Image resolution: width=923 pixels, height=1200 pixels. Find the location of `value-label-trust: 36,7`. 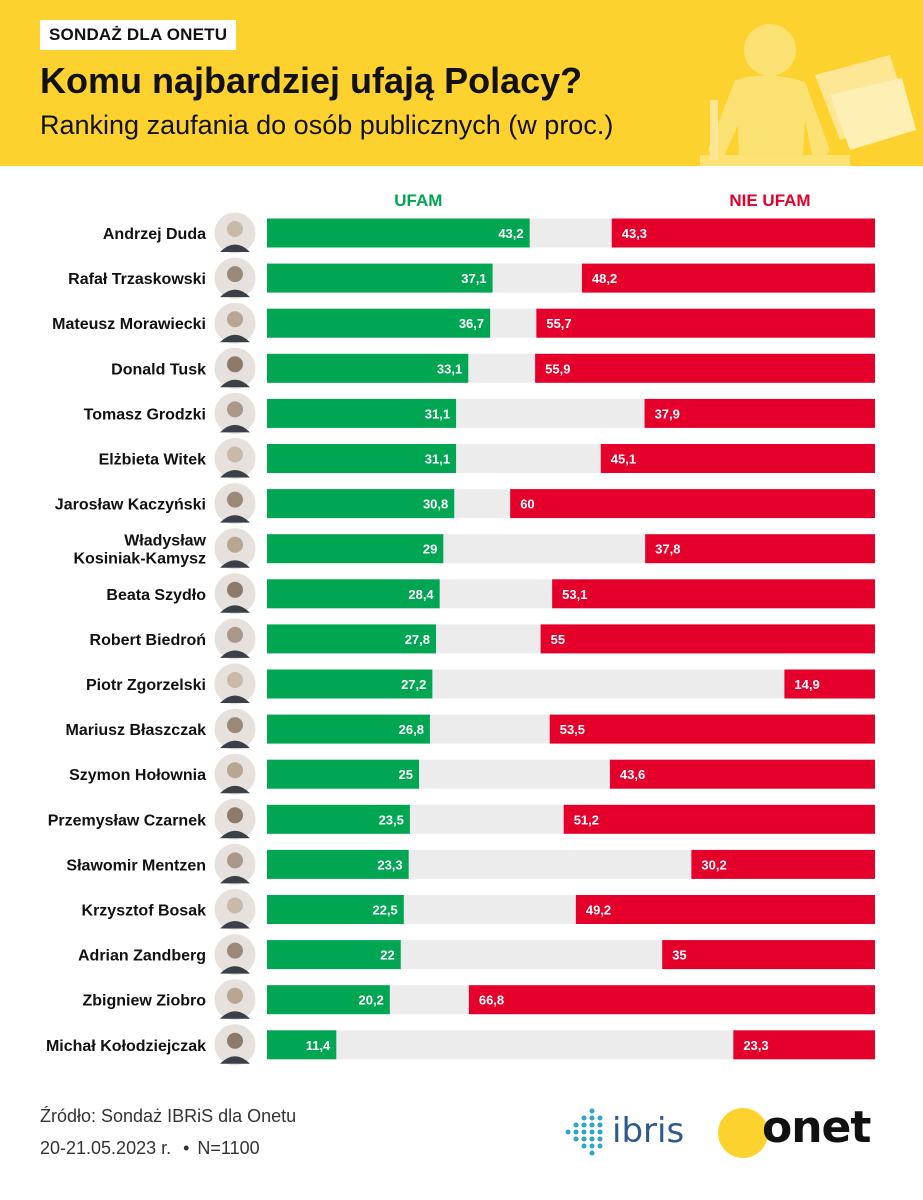

value-label-trust: 36,7 is located at coordinates (471, 323).